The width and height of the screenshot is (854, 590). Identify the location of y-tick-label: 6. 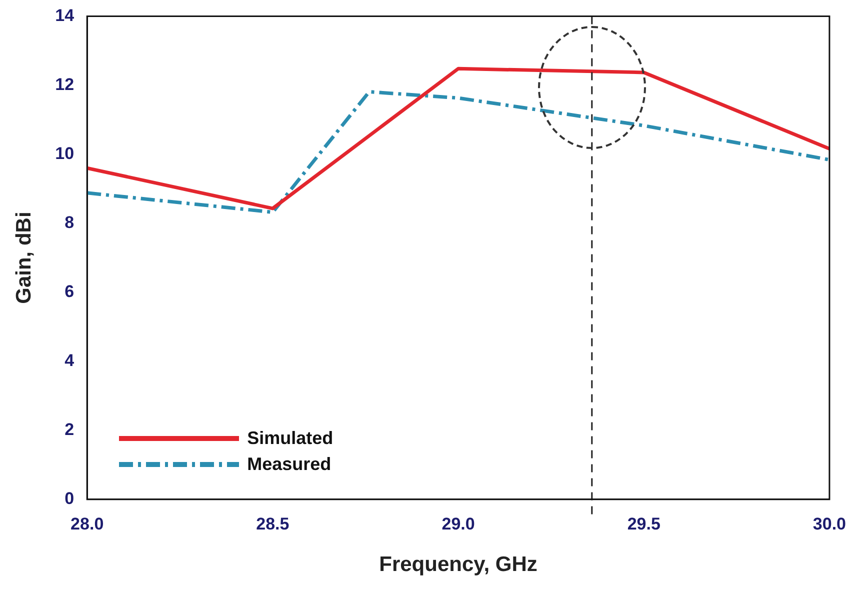
(69, 291).